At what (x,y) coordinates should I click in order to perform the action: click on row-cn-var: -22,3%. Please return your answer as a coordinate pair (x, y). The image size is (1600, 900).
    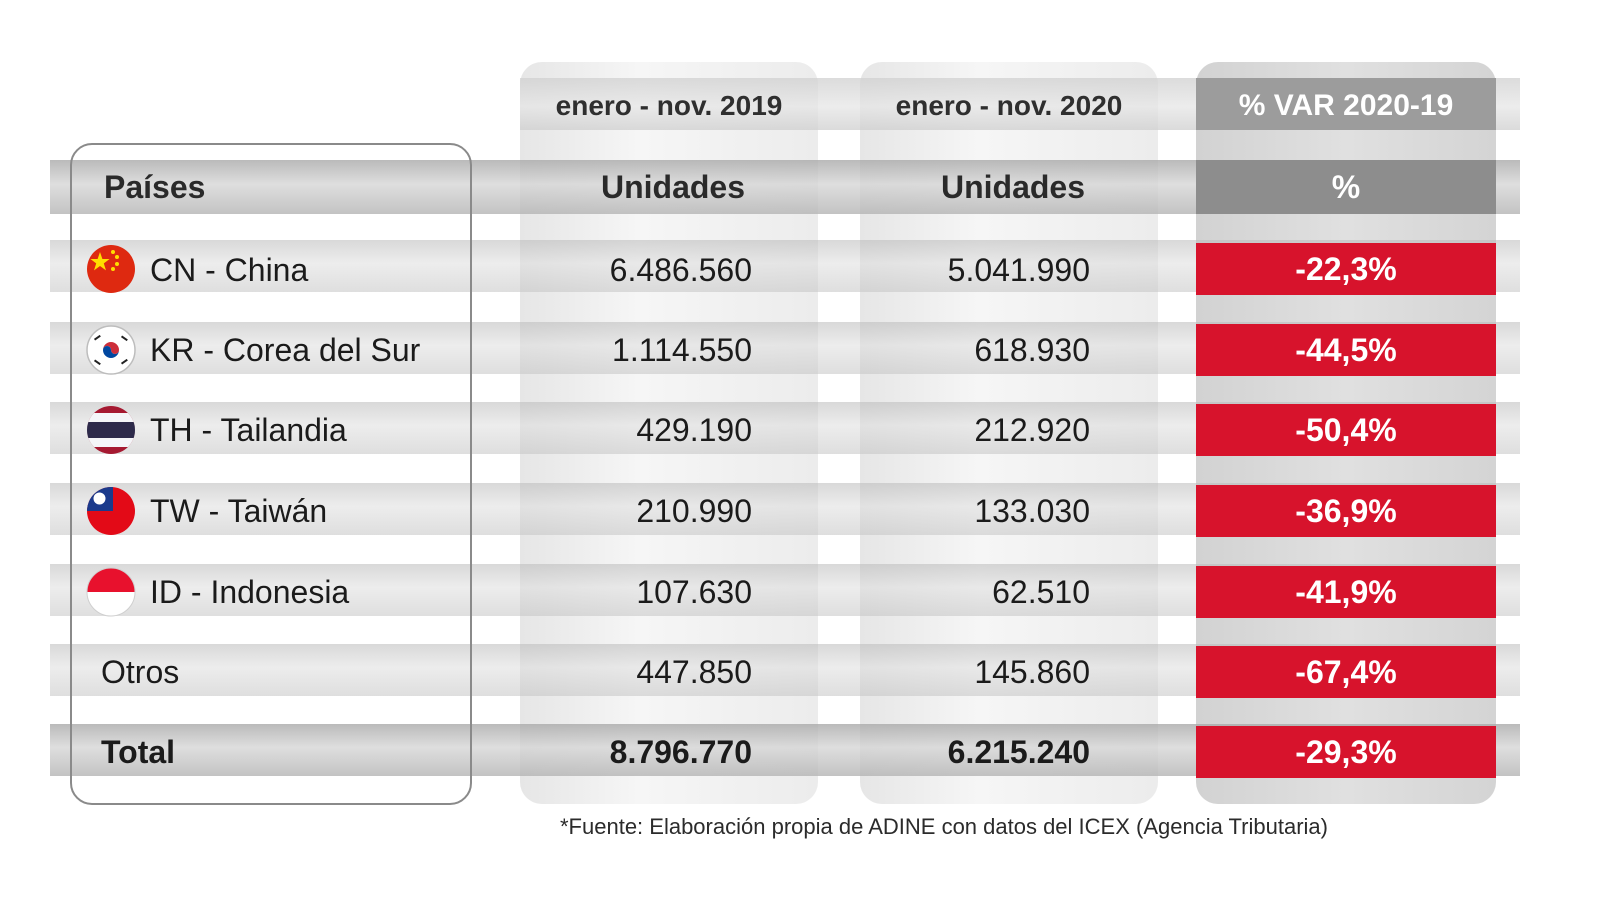
    Looking at the image, I should click on (1346, 269).